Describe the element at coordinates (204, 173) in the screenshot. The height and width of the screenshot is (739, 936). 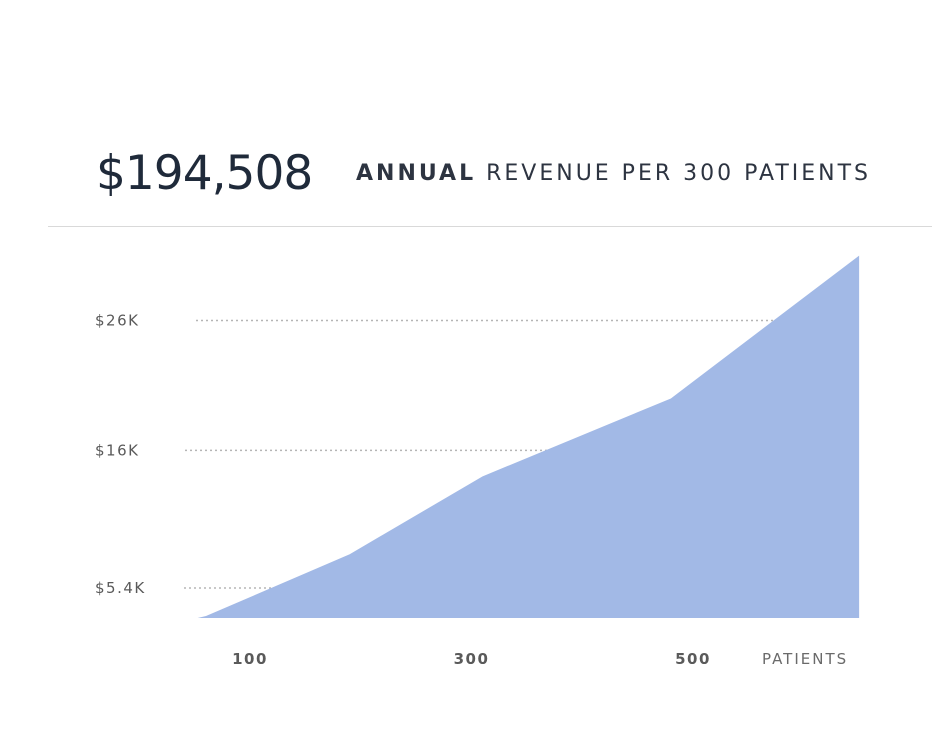
I see `revenue-value: $194,508` at that location.